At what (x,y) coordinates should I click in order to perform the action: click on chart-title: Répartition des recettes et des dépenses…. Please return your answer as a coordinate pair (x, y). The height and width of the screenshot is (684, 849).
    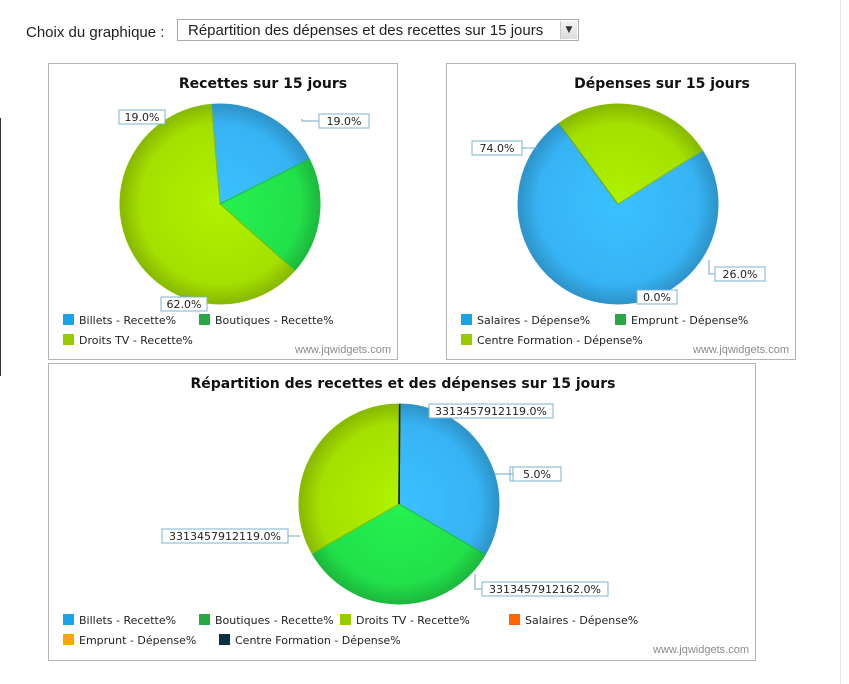
    Looking at the image, I should click on (403, 384).